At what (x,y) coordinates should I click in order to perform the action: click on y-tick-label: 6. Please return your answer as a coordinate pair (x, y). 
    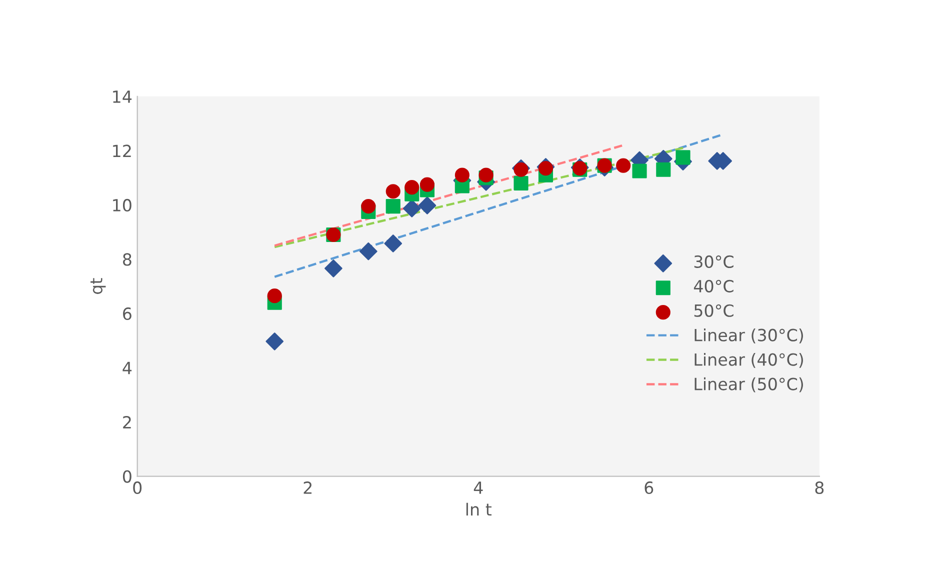
    Looking at the image, I should click on (127, 313).